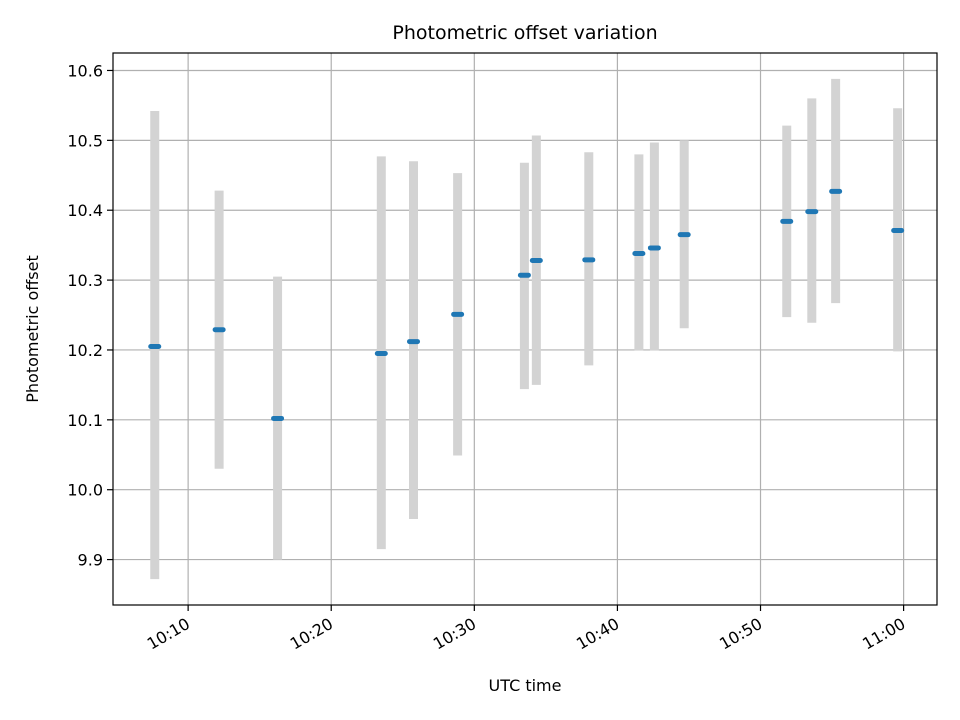  Describe the element at coordinates (524, 33) in the screenshot. I see `chart-title: Photometric offset variation` at that location.